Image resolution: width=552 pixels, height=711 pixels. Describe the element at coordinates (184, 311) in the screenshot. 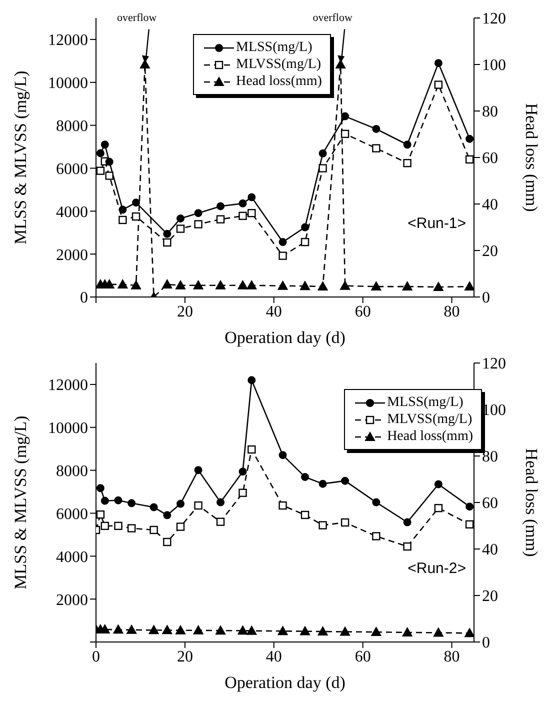

I see `x-tick-label: 20` at that location.